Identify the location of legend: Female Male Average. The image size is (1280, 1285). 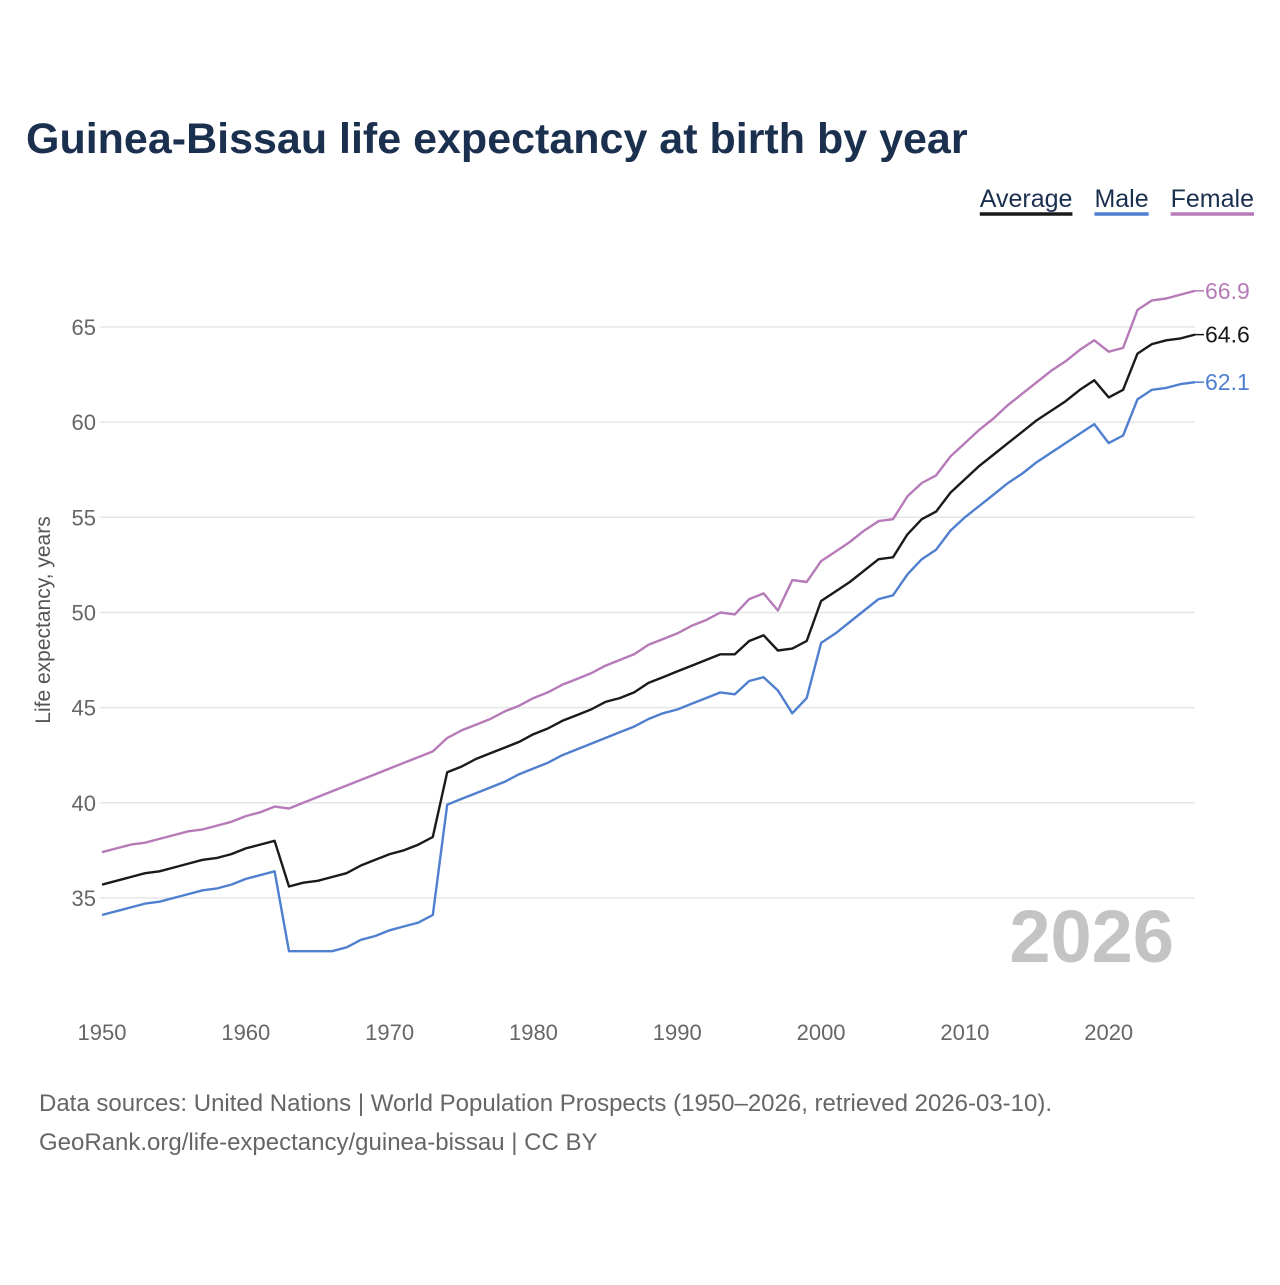
(1116, 200).